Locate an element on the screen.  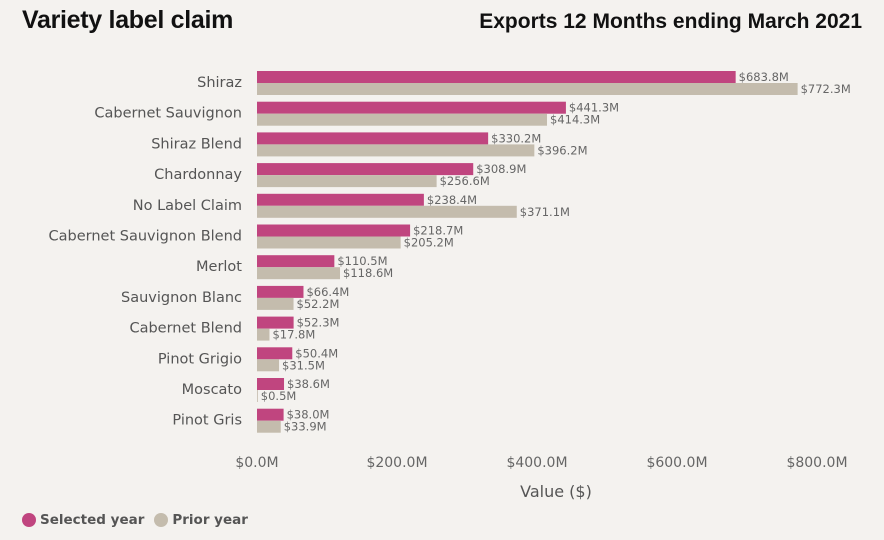
x-axis-title: Value ($) is located at coordinates (556, 491).